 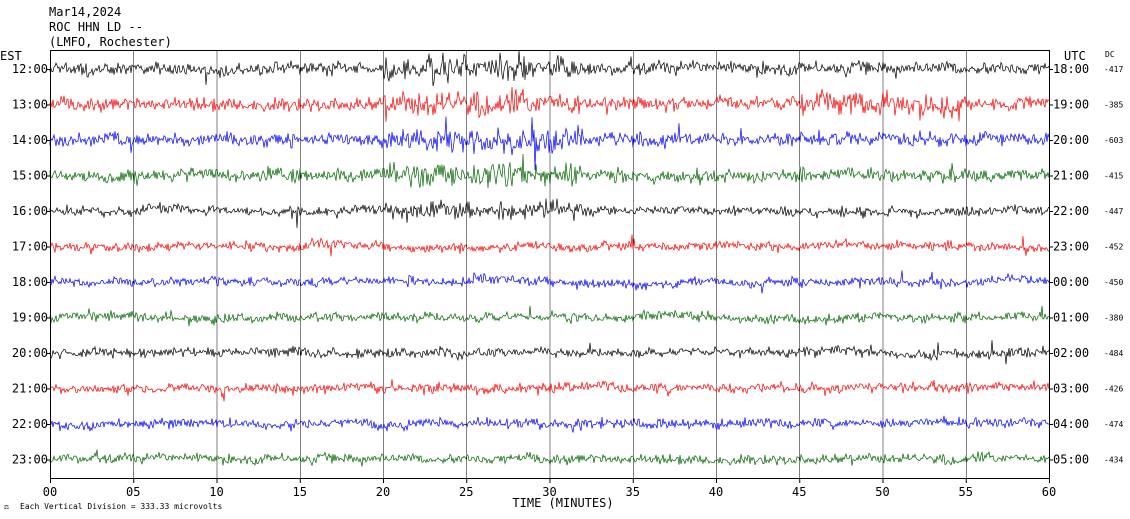 I want to click on x-tick-label: 10, so click(x=216, y=492).